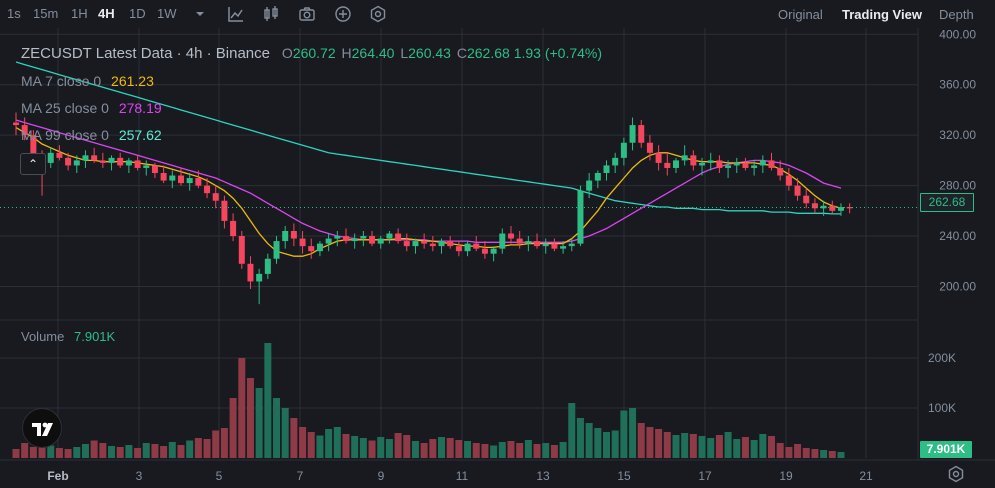  Describe the element at coordinates (236, 14) in the screenshot. I see `indicators-icon` at that location.